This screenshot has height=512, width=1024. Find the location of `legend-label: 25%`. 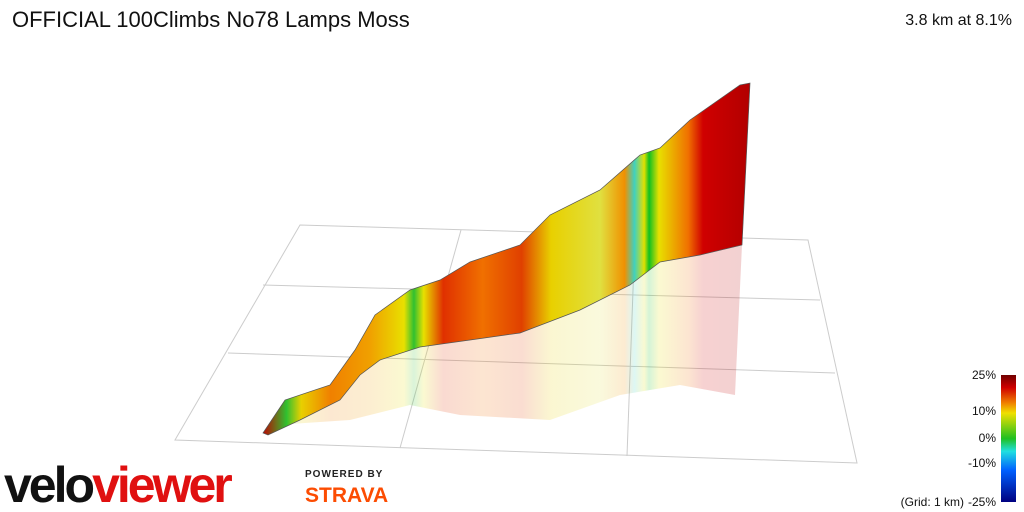

legend-label: 25% is located at coordinates (984, 375).